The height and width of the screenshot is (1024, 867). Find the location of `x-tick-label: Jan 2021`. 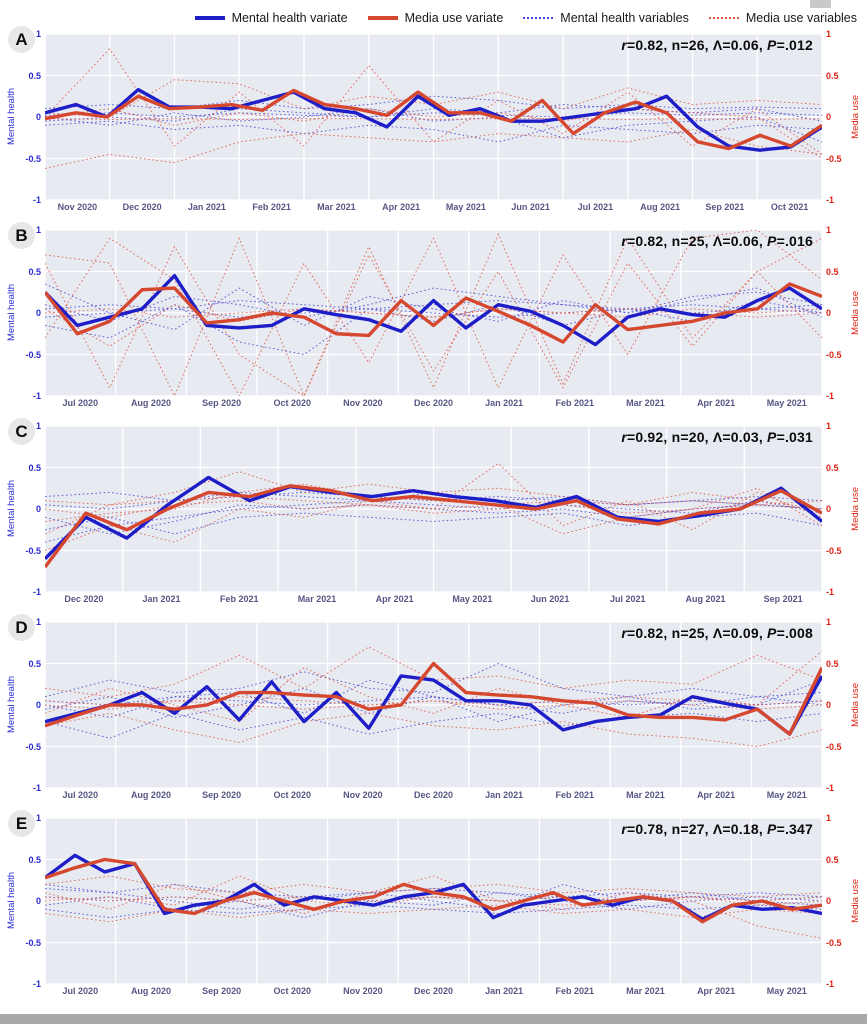

x-tick-label: Jan 2021 is located at coordinates (504, 795).